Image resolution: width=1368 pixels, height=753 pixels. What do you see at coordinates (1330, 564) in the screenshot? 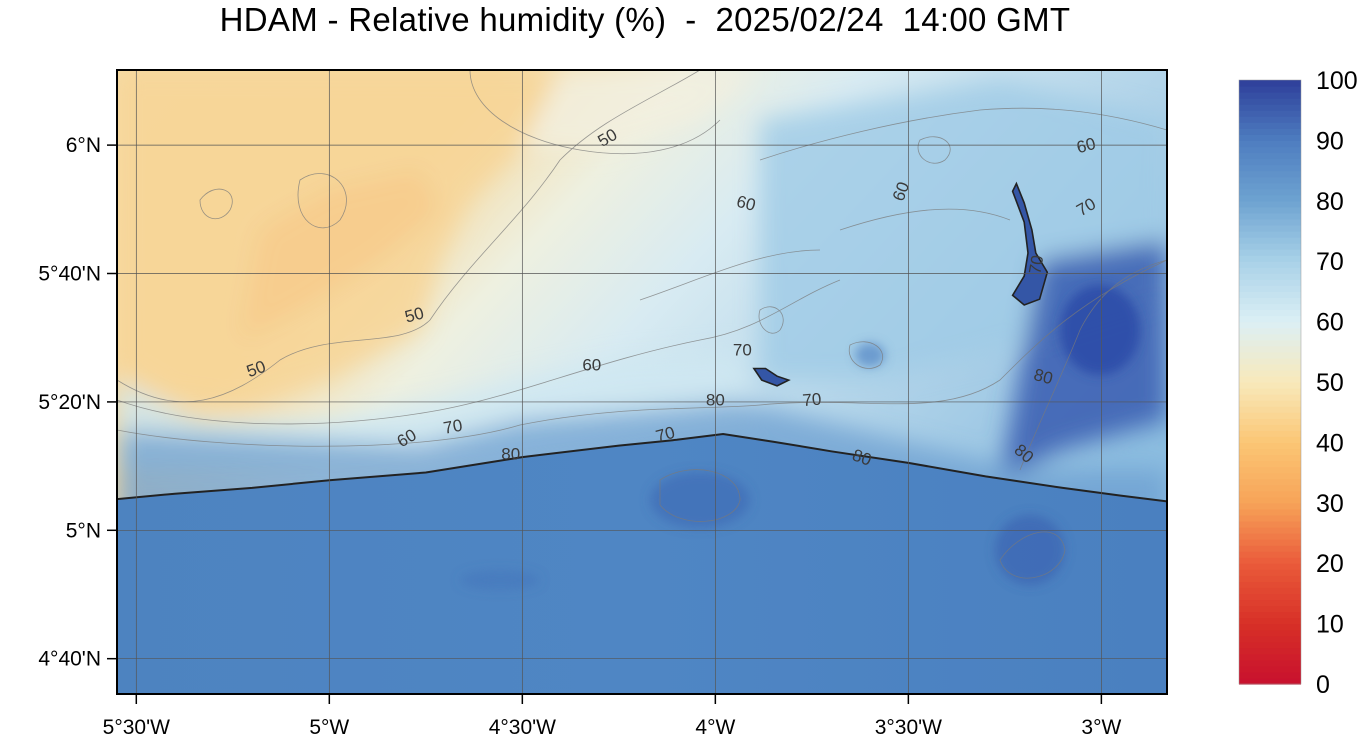
I see `colorbar-label: 20` at bounding box center [1330, 564].